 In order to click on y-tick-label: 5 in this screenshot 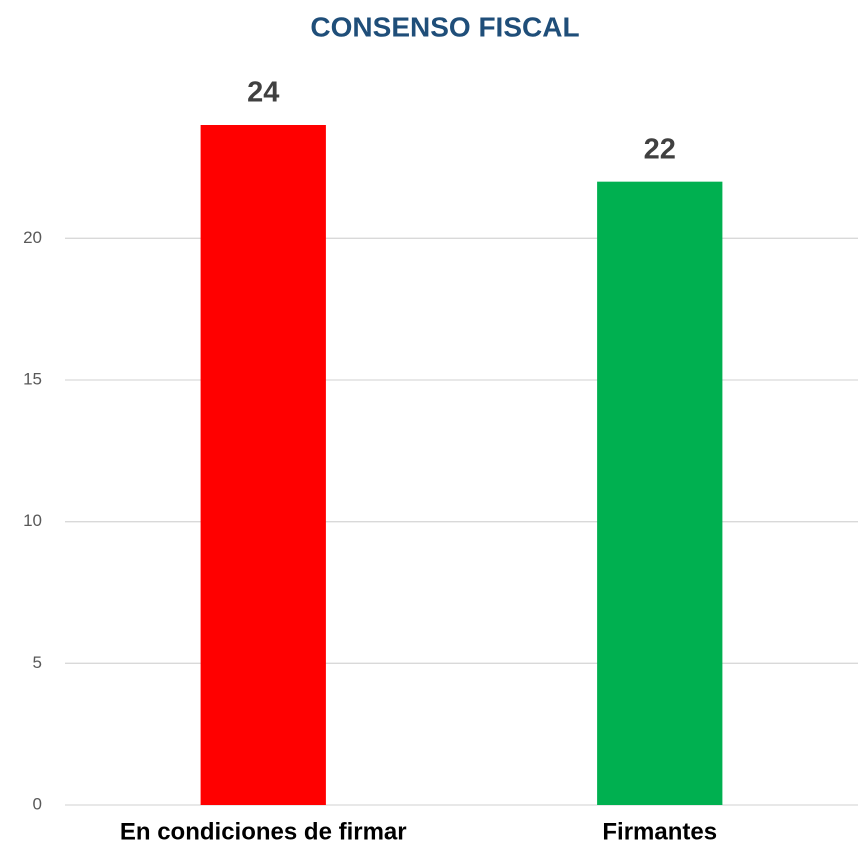, I will do `click(37, 662)`.